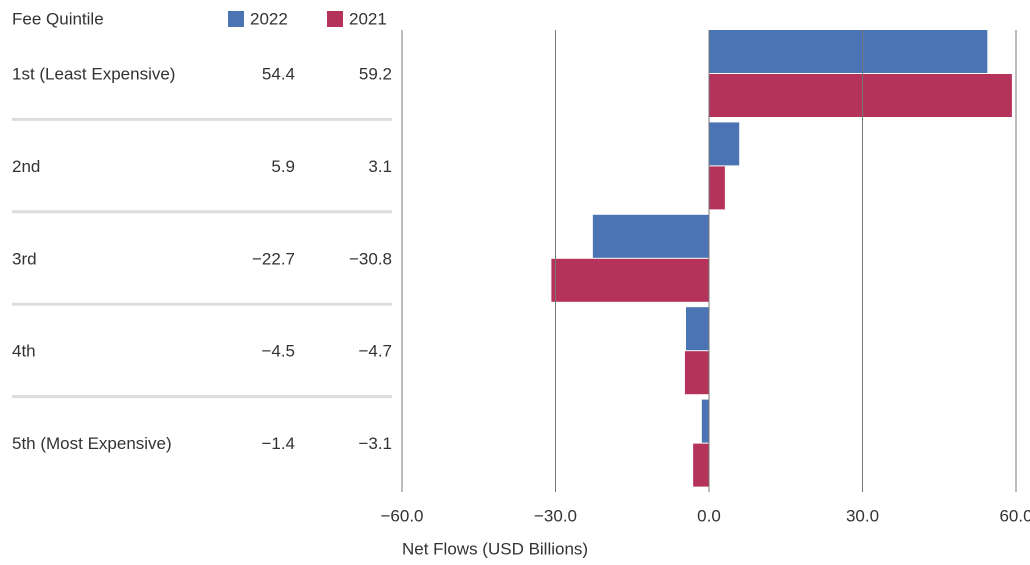  Describe the element at coordinates (93, 73) in the screenshot. I see `category-label: 1st (Least Expensive)` at that location.